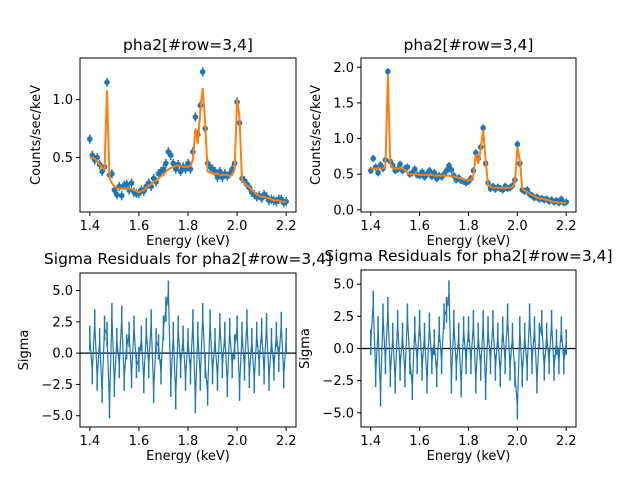 This screenshot has width=640, height=480. I want to click on y-tick-label: 2.0, so click(343, 68).